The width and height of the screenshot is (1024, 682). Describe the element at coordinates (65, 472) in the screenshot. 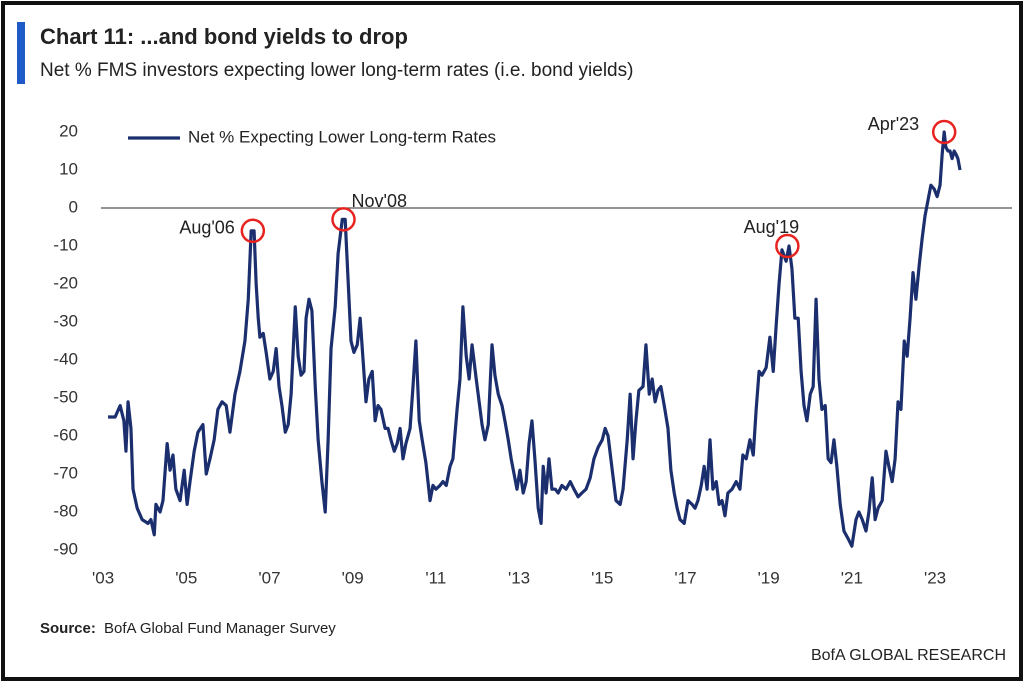

I see `y-tick-label: -70` at that location.